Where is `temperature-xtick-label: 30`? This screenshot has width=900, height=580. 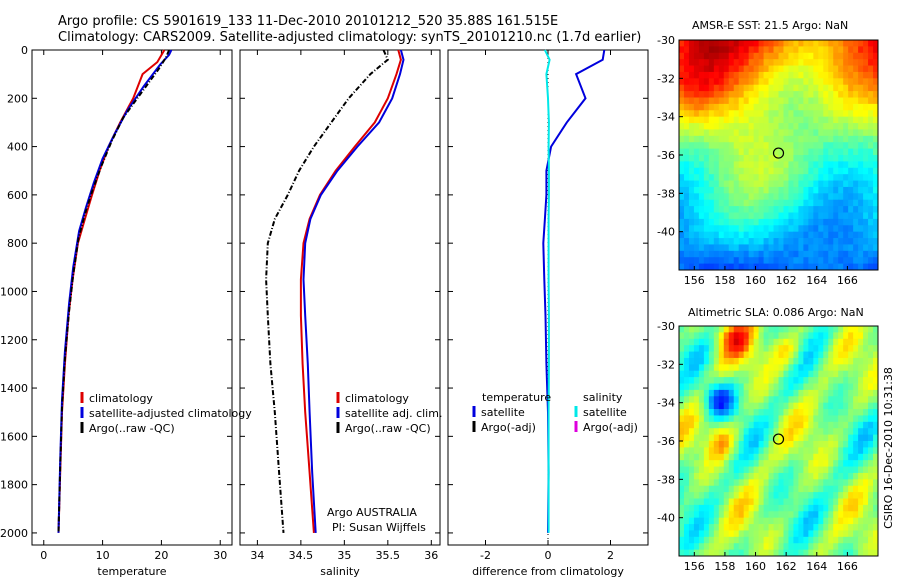
temperature-xtick-label: 30 is located at coordinates (220, 555).